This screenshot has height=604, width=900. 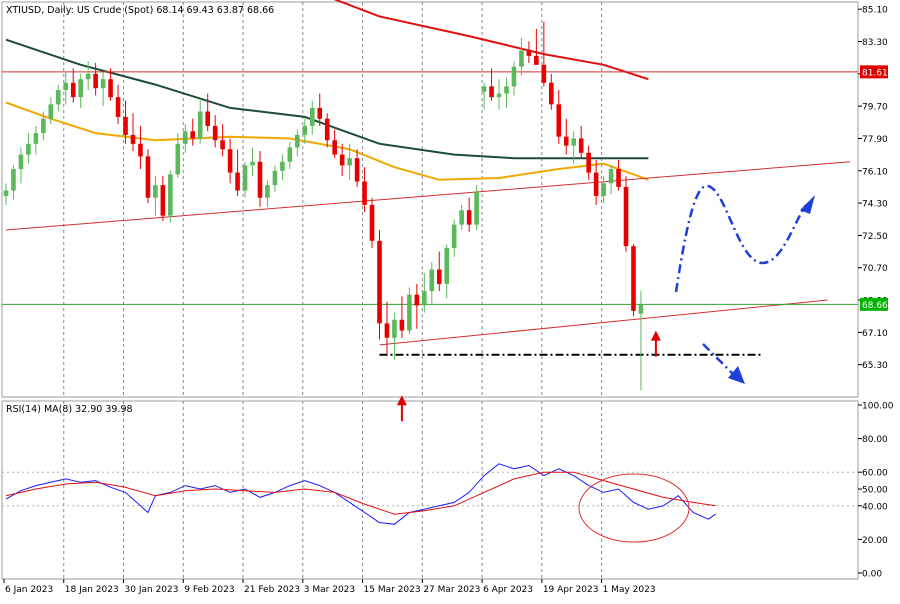 What do you see at coordinates (875, 334) in the screenshot?
I see `price-tick-label: 67.10` at bounding box center [875, 334].